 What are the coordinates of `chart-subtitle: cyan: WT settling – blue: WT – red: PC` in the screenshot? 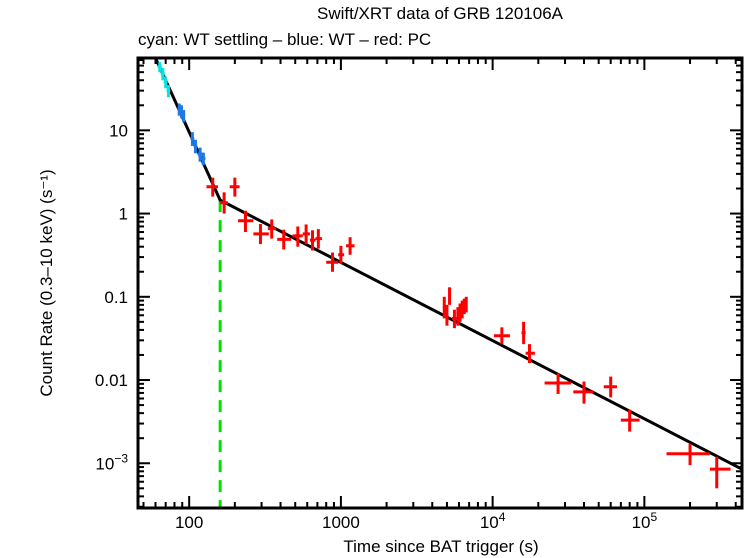 It's located at (284, 39).